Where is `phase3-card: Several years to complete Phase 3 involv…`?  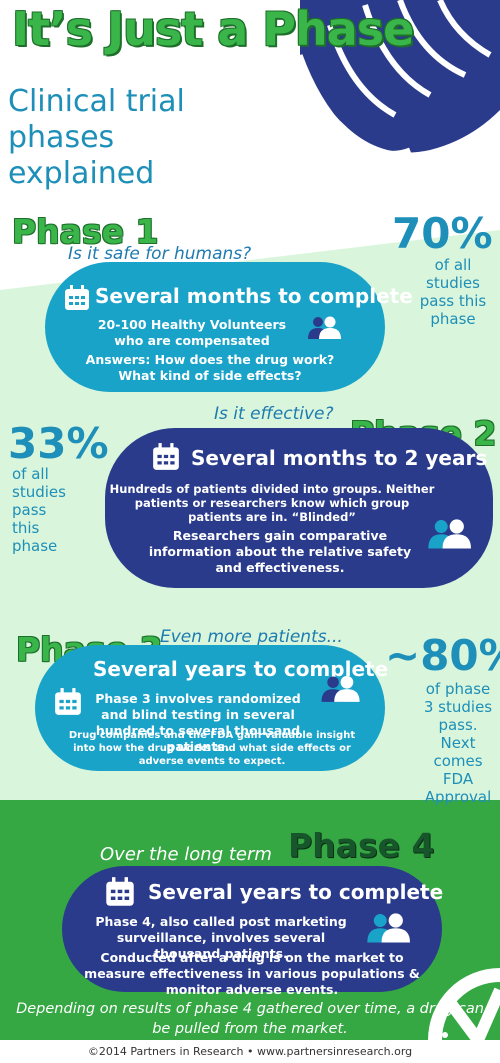
phase3-card: Several years to complete Phase 3 involv… is located at coordinates (212, 708).